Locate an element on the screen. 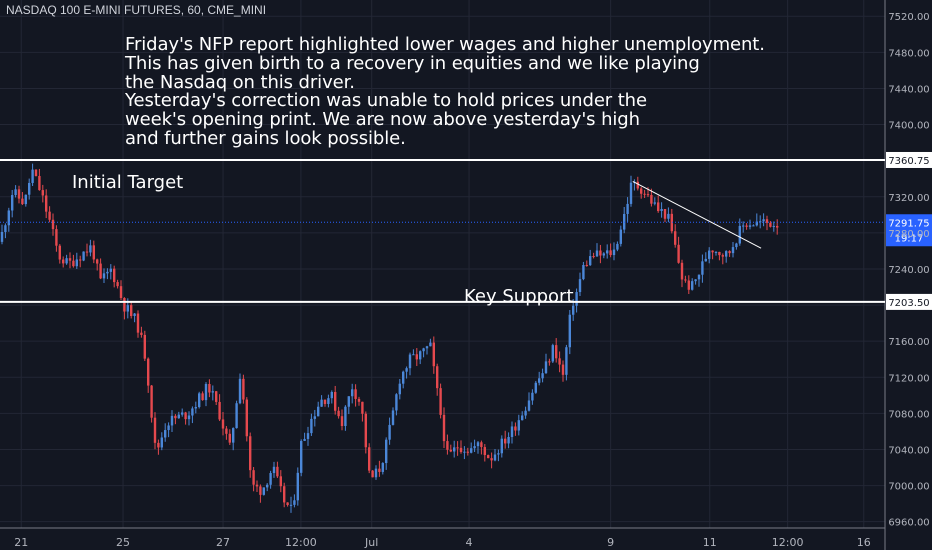  y-tick-label: 7120.00 is located at coordinates (908, 378).